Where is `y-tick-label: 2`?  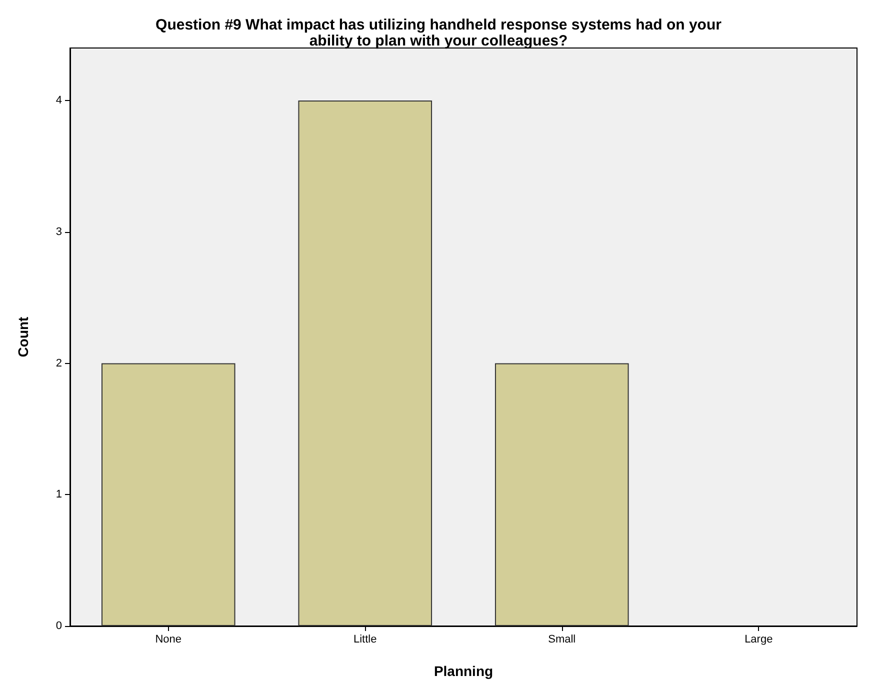
y-tick-label: 2 is located at coordinates (59, 363).